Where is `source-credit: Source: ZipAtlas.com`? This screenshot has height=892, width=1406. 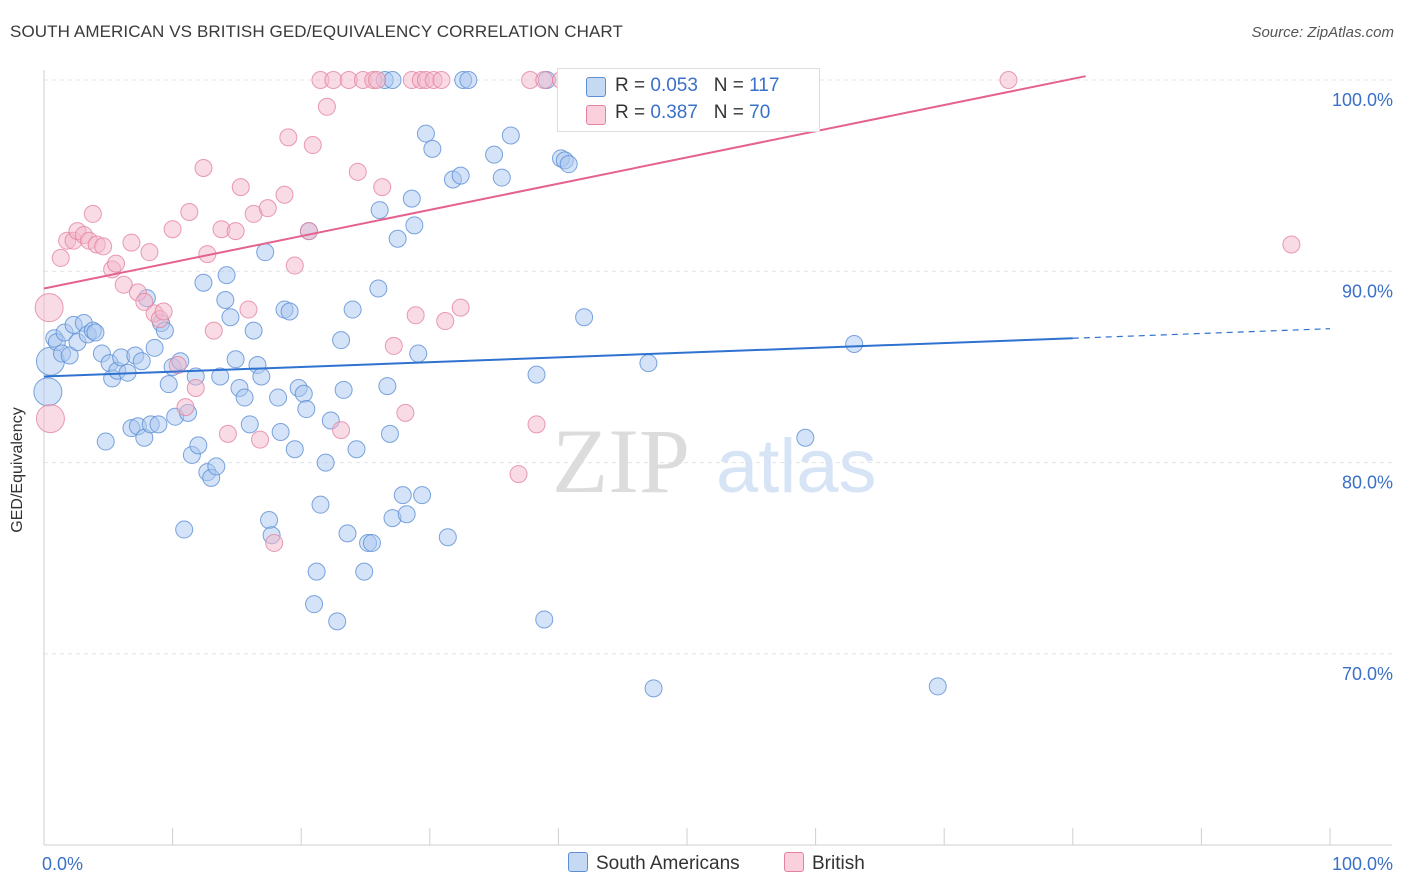
source-credit: Source: ZipAtlas.com is located at coordinates (1322, 32).